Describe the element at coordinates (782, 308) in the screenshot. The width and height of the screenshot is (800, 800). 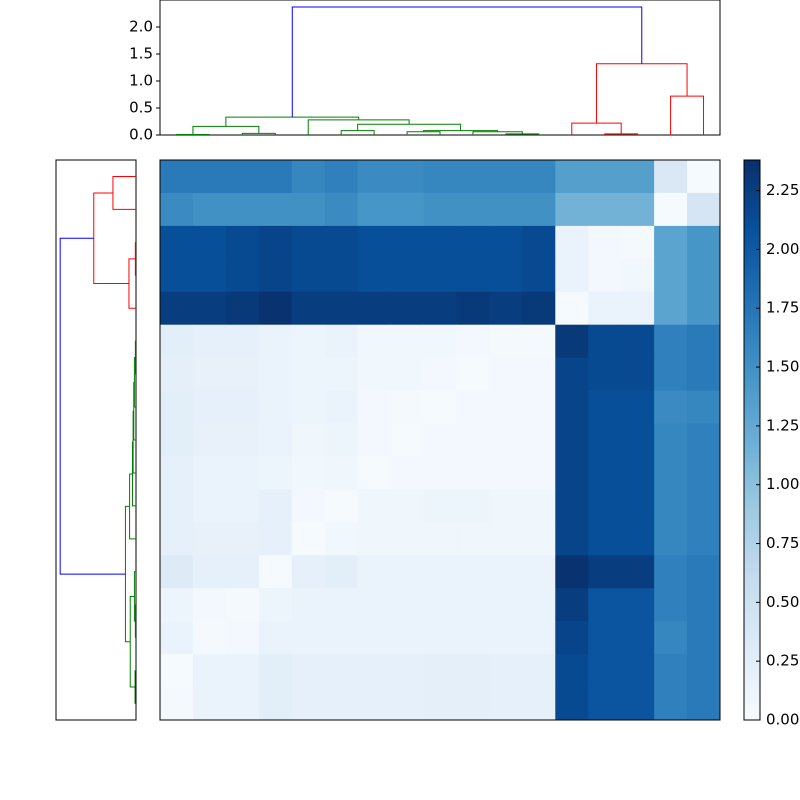
I see `colorbar-tick-label: 1.75` at that location.